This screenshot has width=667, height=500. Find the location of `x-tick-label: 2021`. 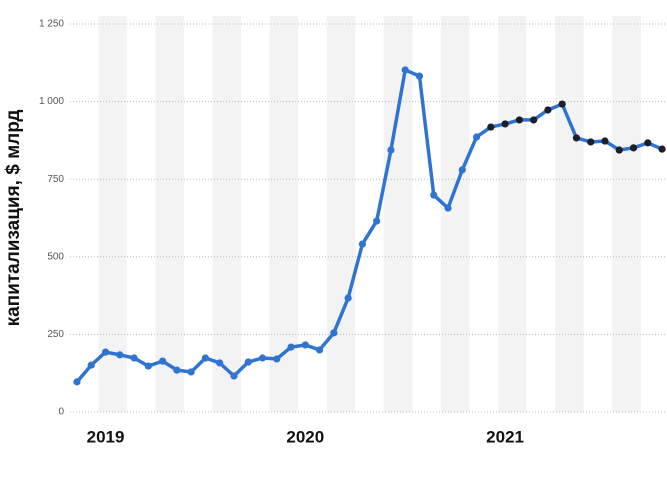

x-tick-label: 2021 is located at coordinates (505, 436).